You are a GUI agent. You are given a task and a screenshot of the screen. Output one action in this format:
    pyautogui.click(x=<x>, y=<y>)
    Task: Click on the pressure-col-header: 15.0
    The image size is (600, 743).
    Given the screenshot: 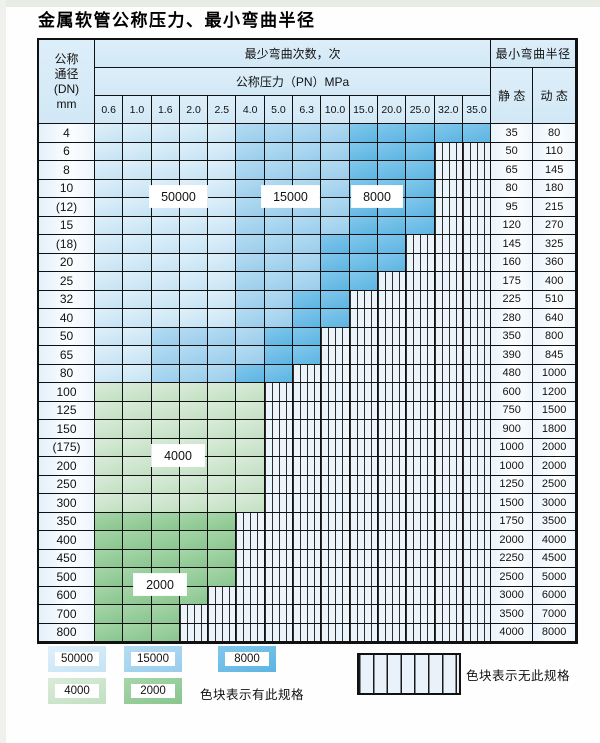 What is the action you would take?
    pyautogui.click(x=363, y=110)
    